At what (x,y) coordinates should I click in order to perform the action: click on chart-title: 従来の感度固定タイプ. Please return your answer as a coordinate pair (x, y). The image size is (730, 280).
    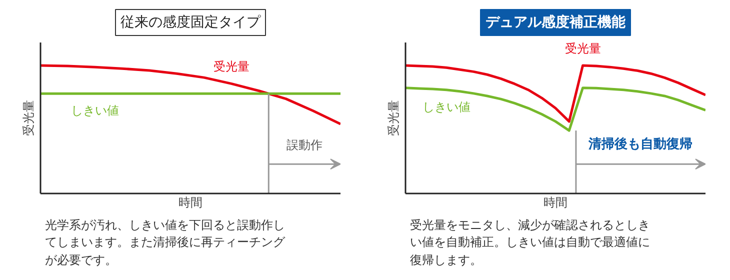
    Looking at the image, I should click on (191, 22).